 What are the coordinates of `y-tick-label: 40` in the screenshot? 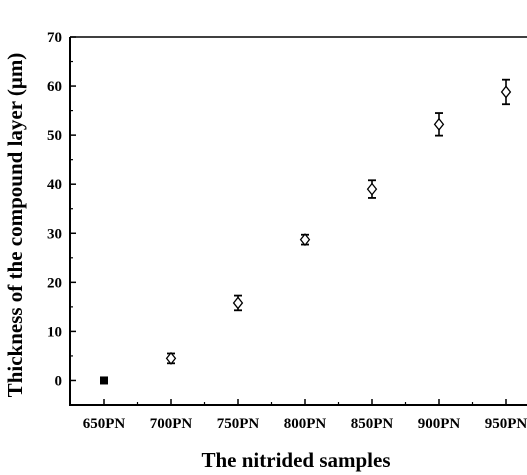 It's located at (54, 185).